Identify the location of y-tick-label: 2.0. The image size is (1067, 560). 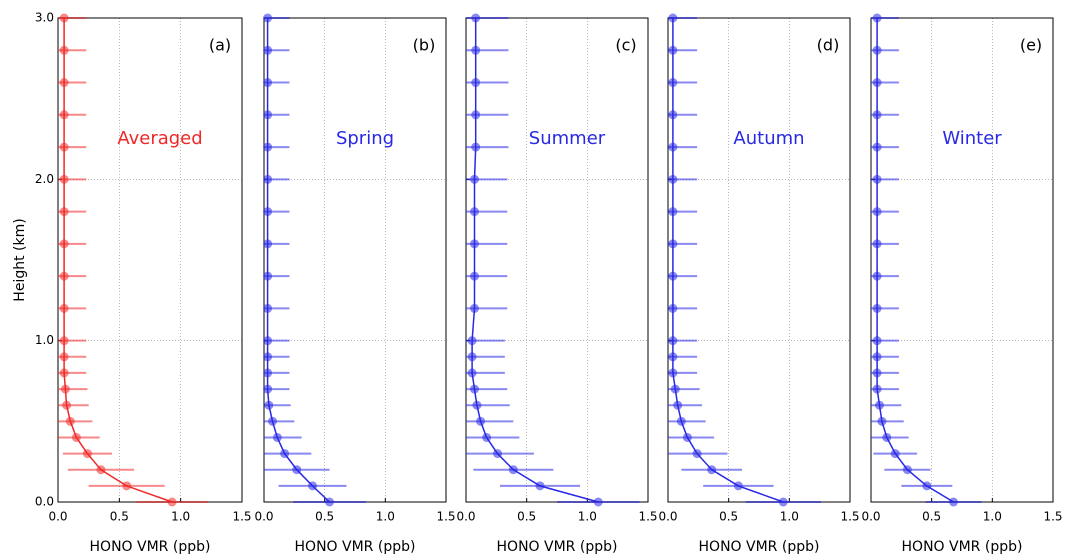
(44, 179).